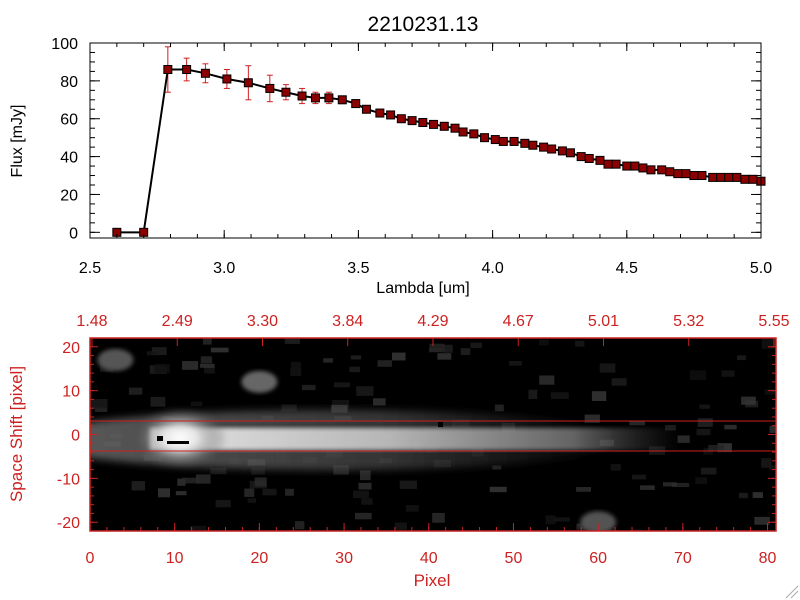  Describe the element at coordinates (68, 523) in the screenshot. I see `image-y-tick-label: -20` at that location.